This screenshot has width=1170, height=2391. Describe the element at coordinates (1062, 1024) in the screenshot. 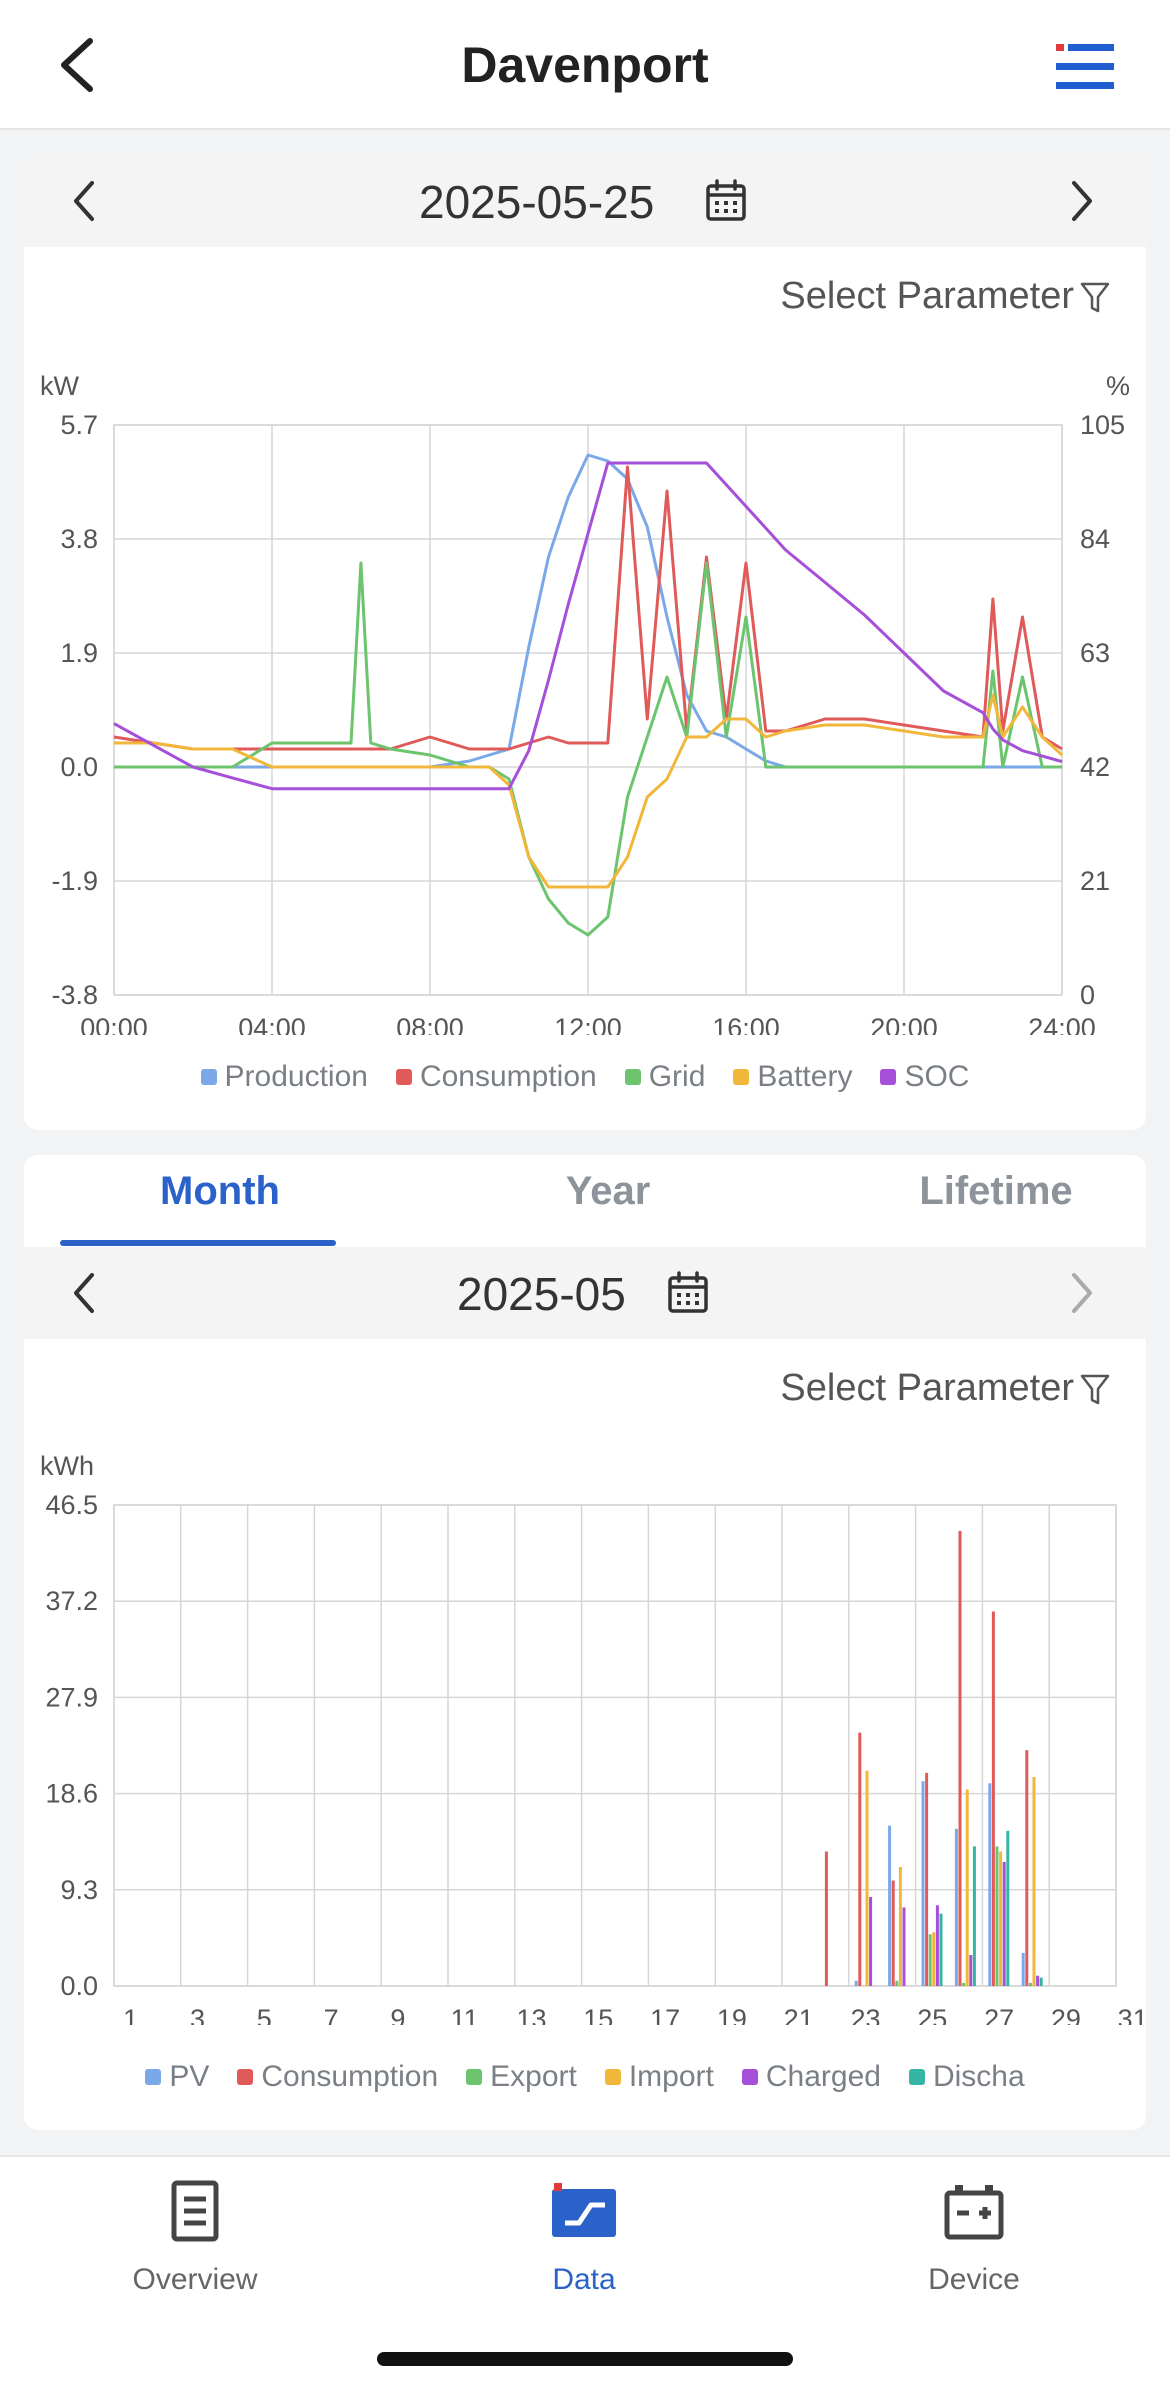

I see `x-tick-label: 24:00` at that location.